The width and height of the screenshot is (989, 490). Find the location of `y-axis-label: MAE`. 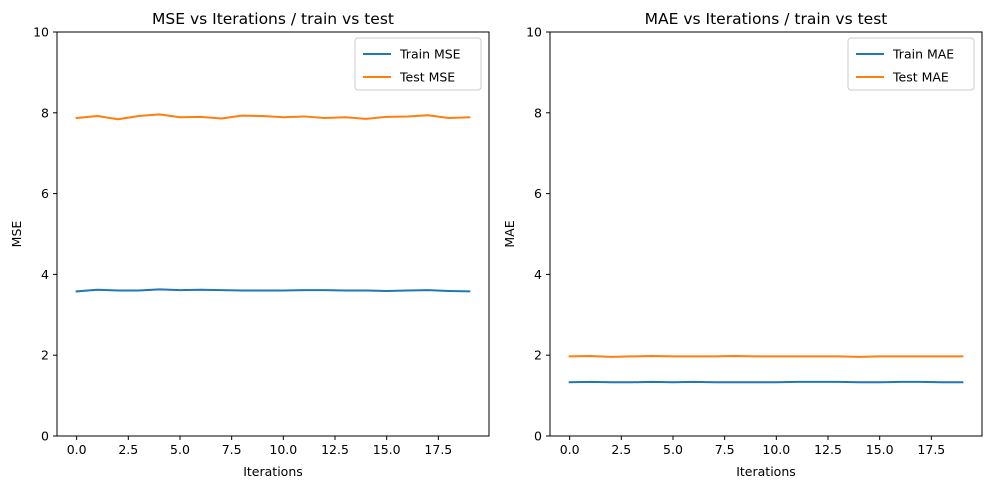

y-axis-label: MAE is located at coordinates (509, 233).